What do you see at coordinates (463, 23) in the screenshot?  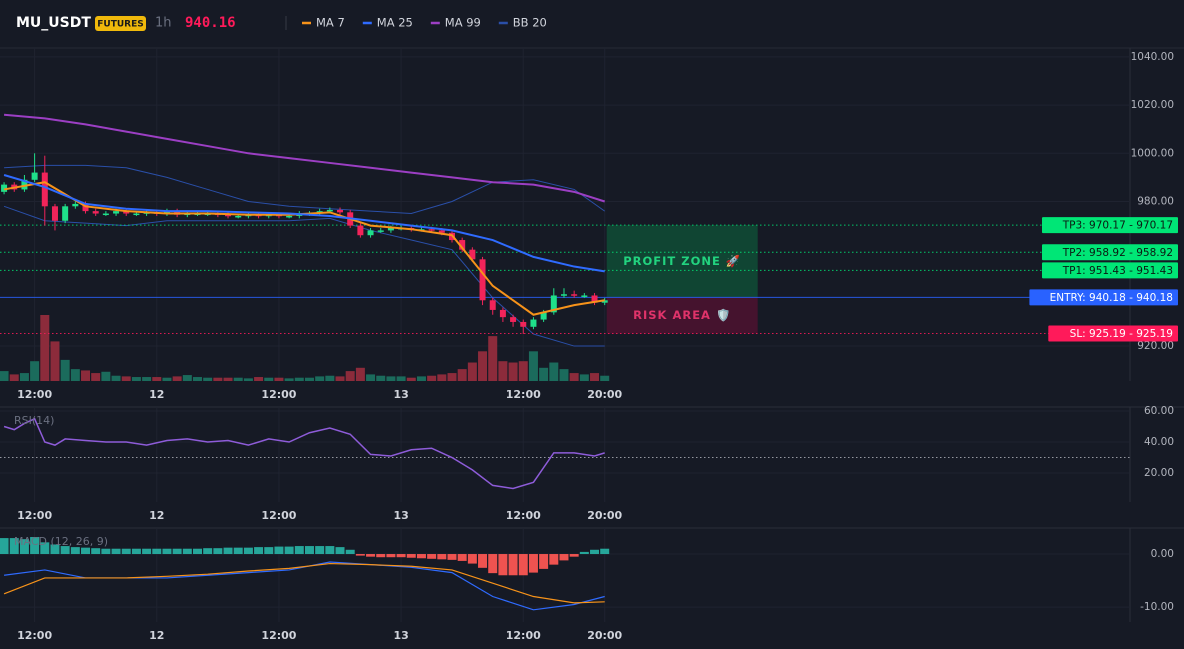 I see `legend-label: MA 99` at bounding box center [463, 23].